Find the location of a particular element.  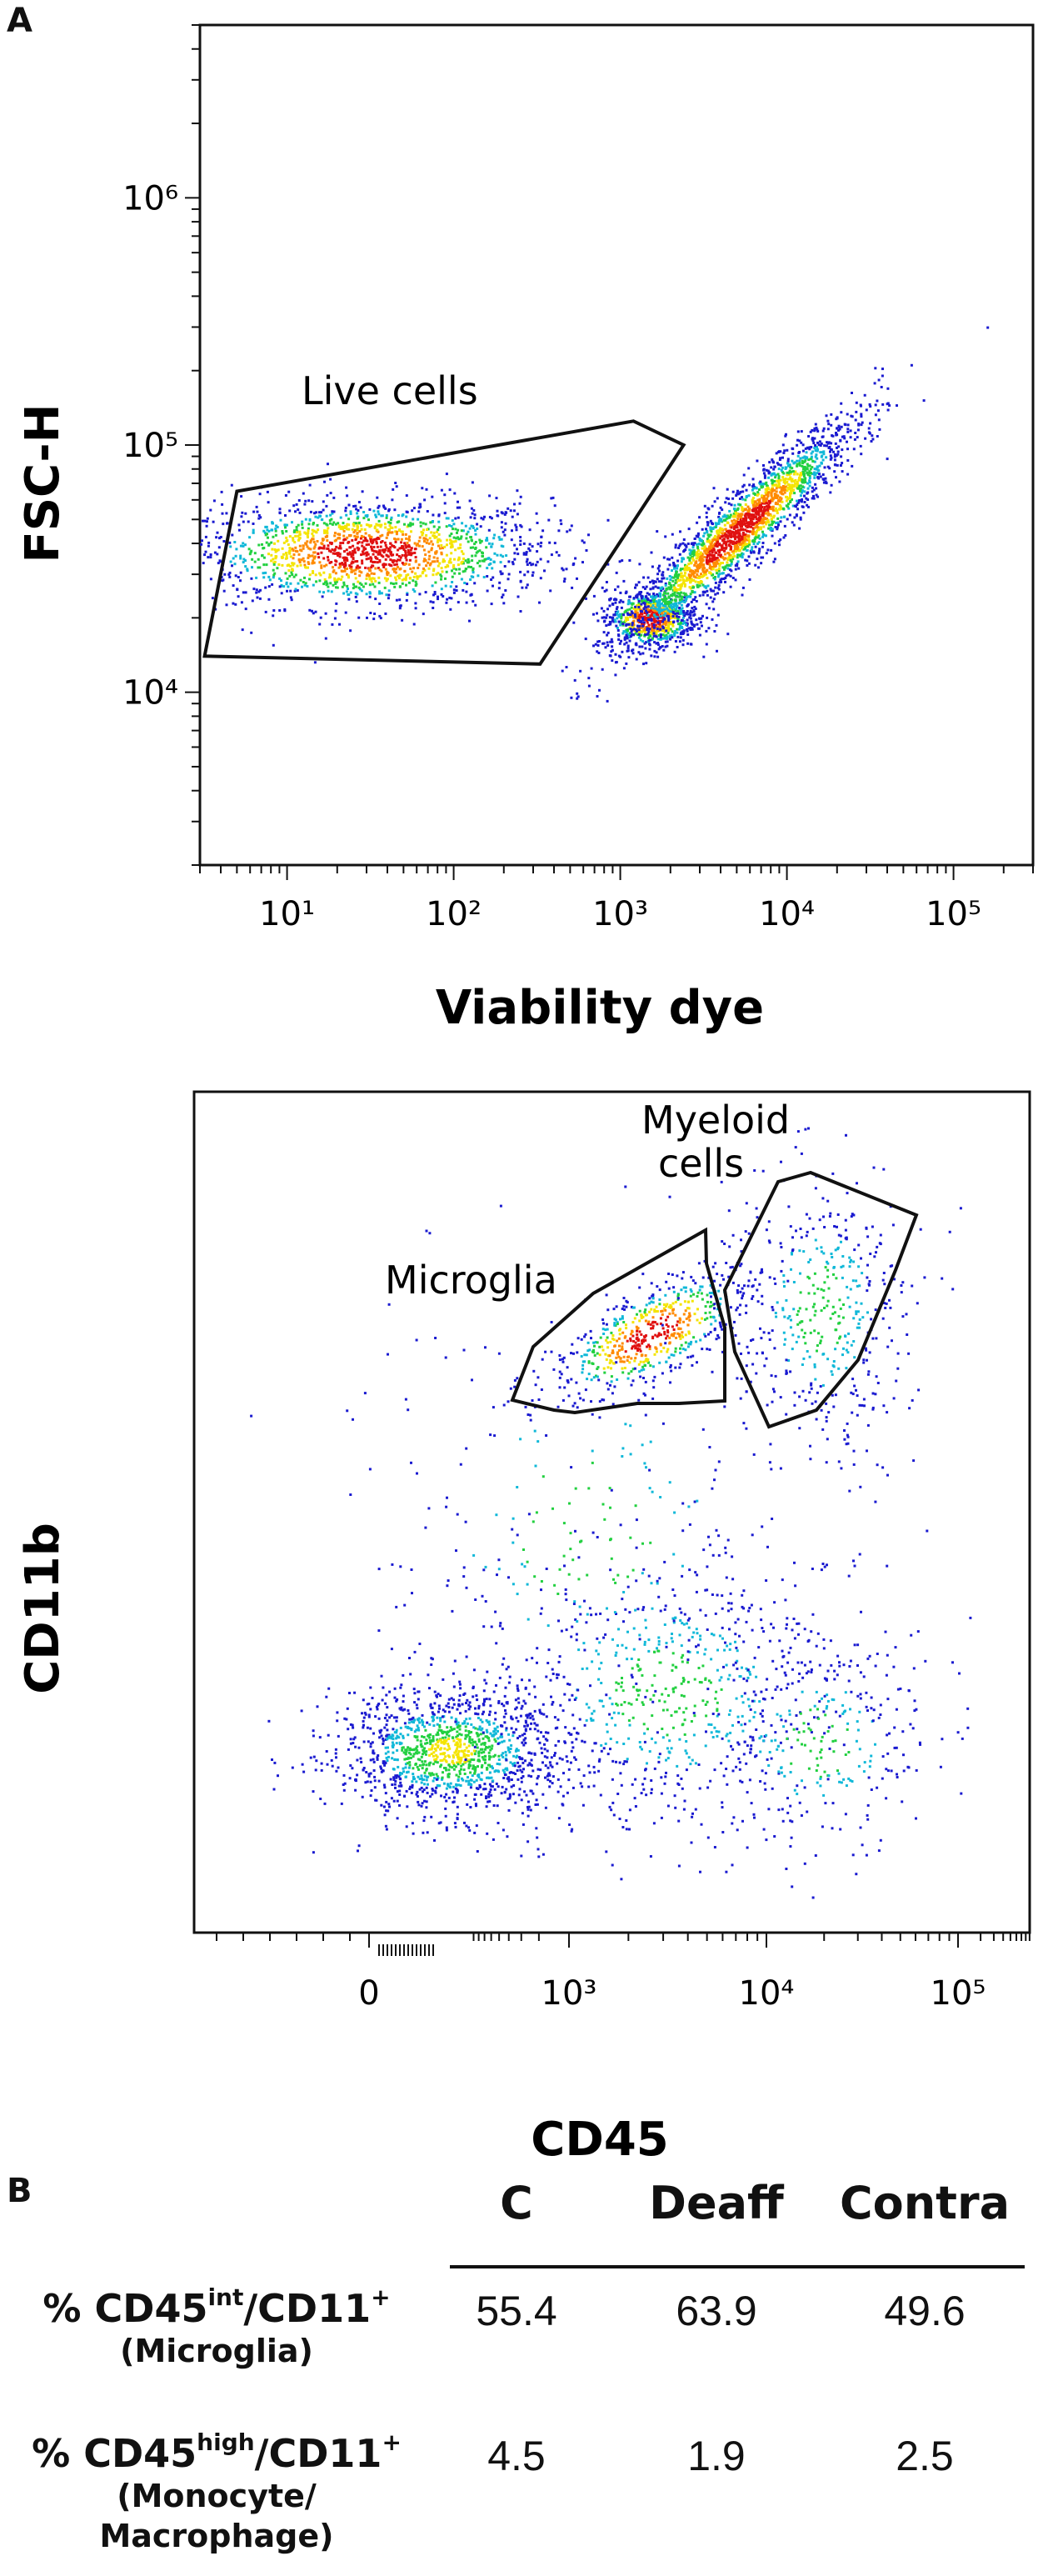

gate-live-cells is located at coordinates (444, 542).